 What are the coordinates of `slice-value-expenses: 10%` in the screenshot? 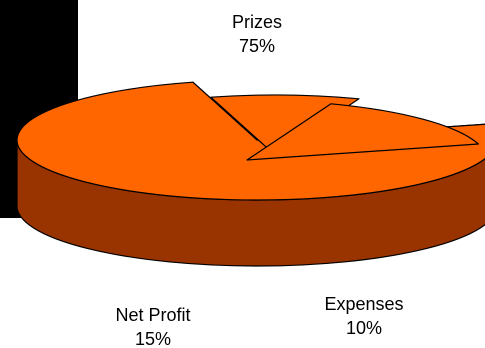 It's located at (364, 328).